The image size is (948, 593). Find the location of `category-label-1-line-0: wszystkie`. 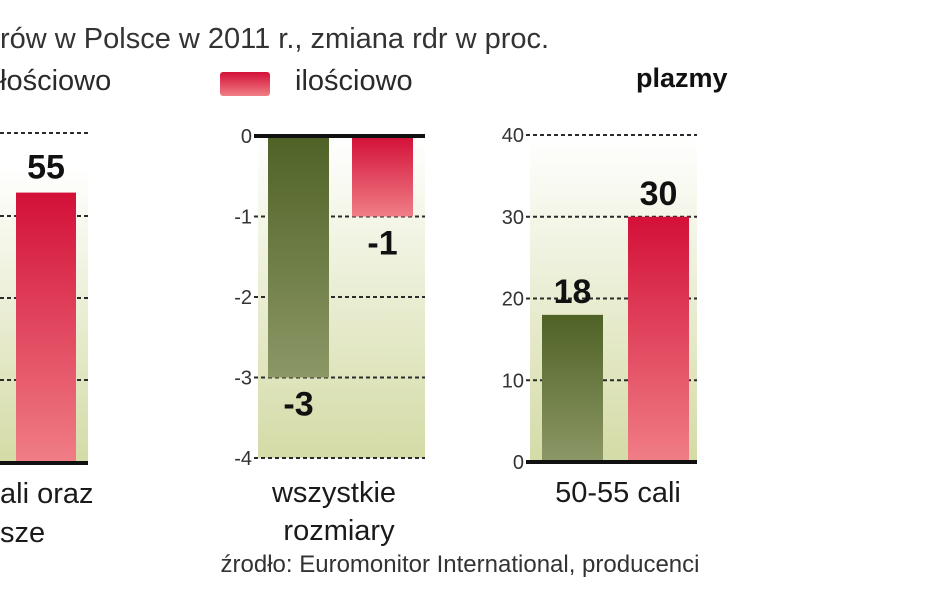

category-label-1-line-0: wszystkie is located at coordinates (333, 493).